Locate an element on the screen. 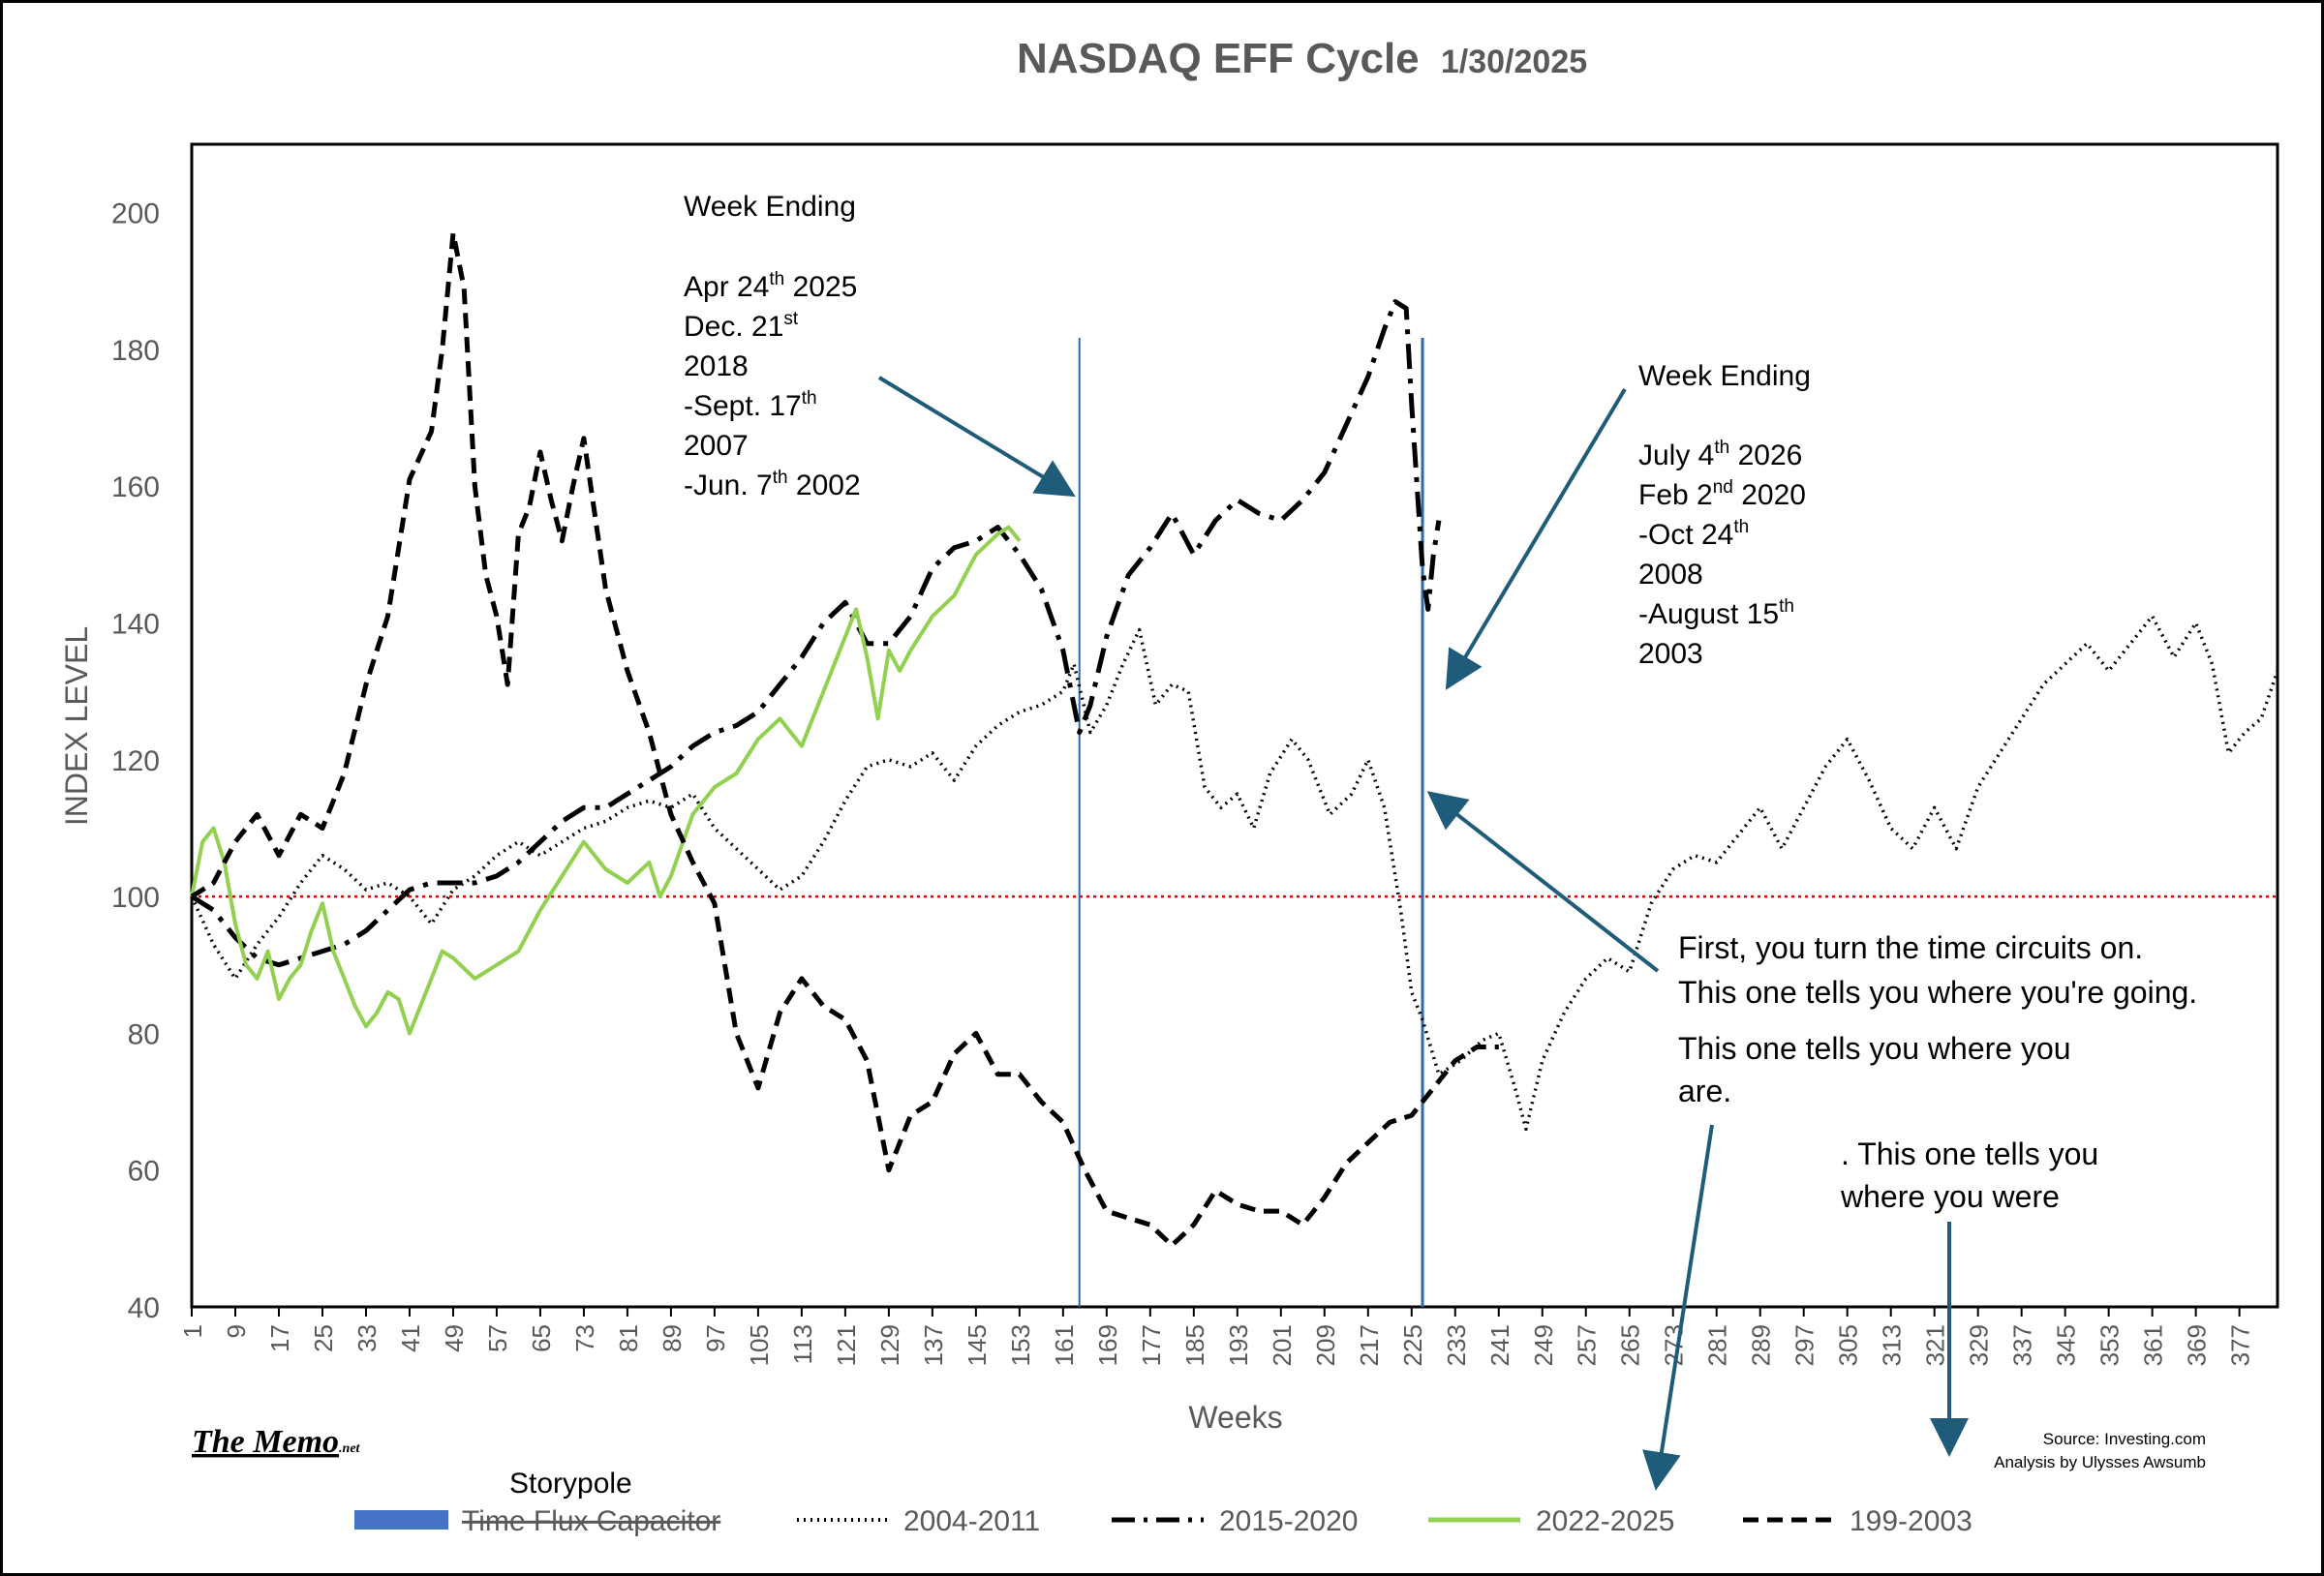 This screenshot has width=2324, height=1576. source-text: Source: Investing.com is located at coordinates (2124, 1439).